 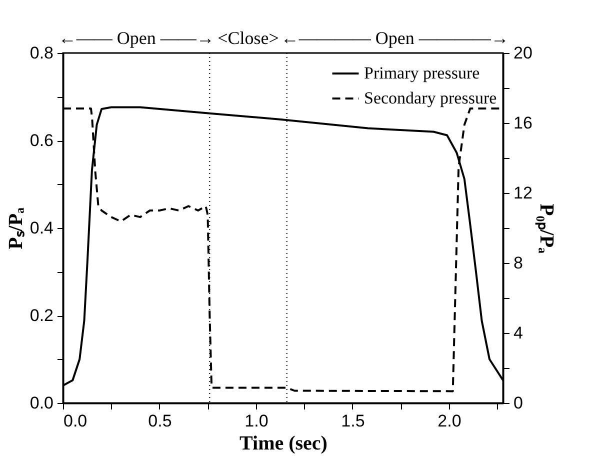 I want to click on y2-tick-label: 8, so click(x=518, y=263).